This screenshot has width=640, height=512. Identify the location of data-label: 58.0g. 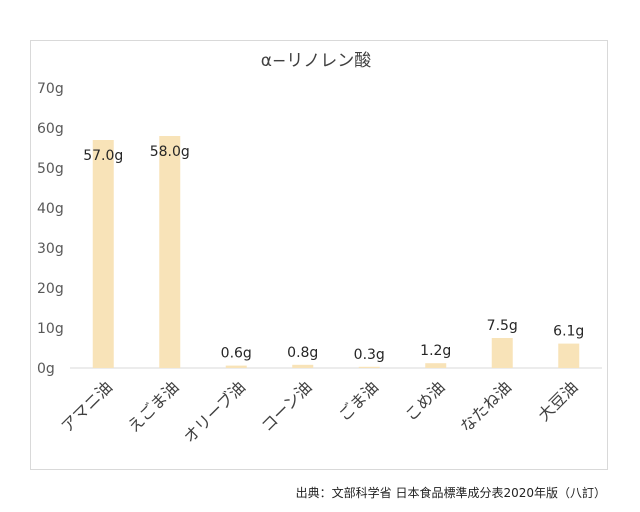
(170, 152).